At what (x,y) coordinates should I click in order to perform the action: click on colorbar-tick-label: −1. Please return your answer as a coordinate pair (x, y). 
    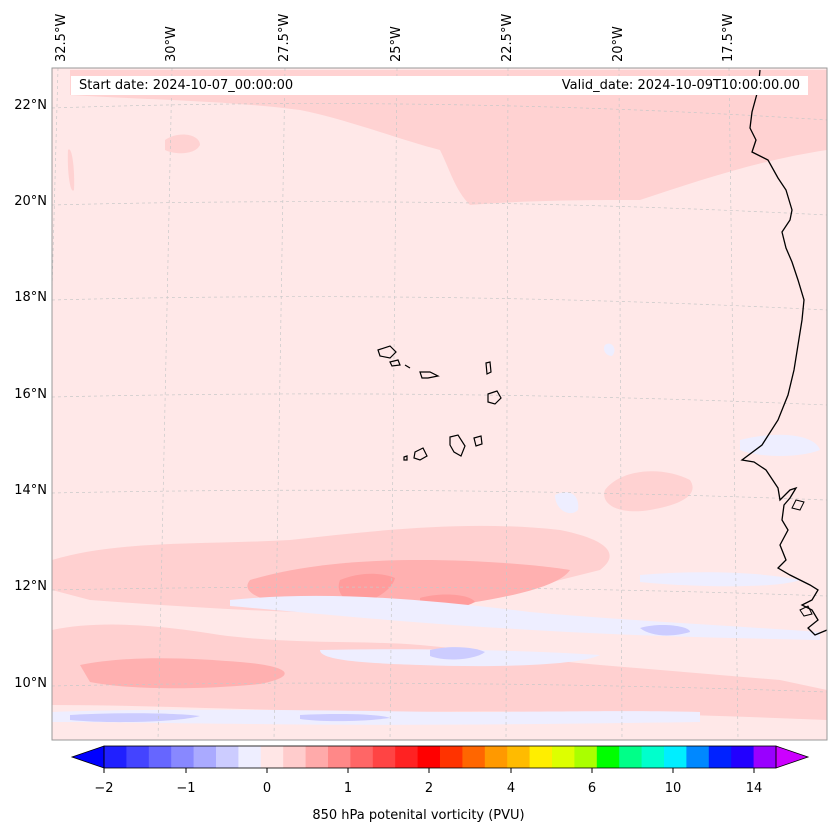
    Looking at the image, I should click on (186, 788).